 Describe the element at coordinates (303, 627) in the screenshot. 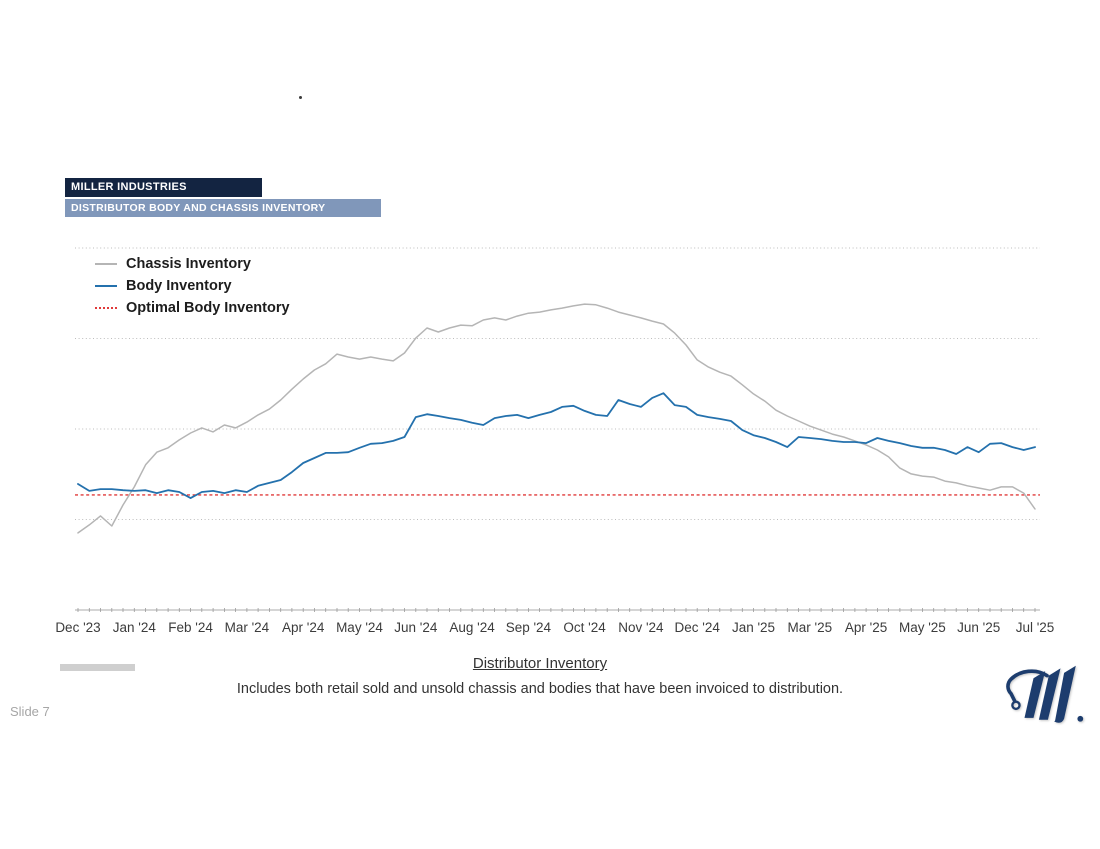

I see `svg-text: Apr '24` at that location.